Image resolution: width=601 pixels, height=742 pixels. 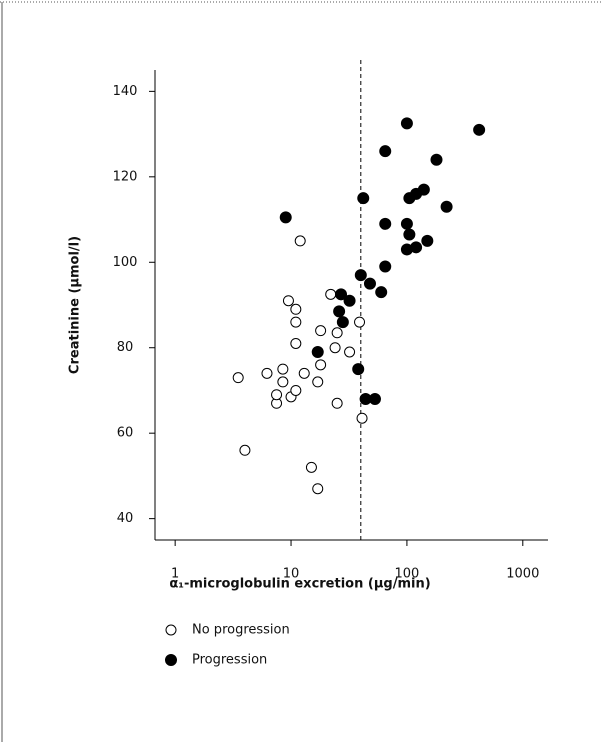 What do you see at coordinates (125, 91) in the screenshot?
I see `y-tick-label: 140` at bounding box center [125, 91].